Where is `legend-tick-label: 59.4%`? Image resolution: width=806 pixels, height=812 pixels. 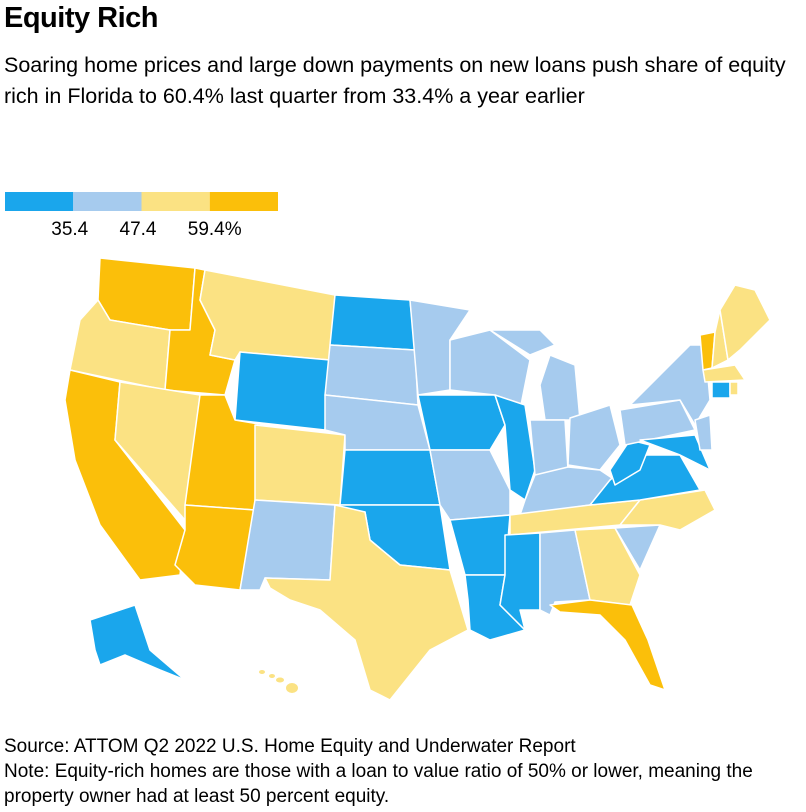 legend-tick-label: 59.4% is located at coordinates (215, 229).